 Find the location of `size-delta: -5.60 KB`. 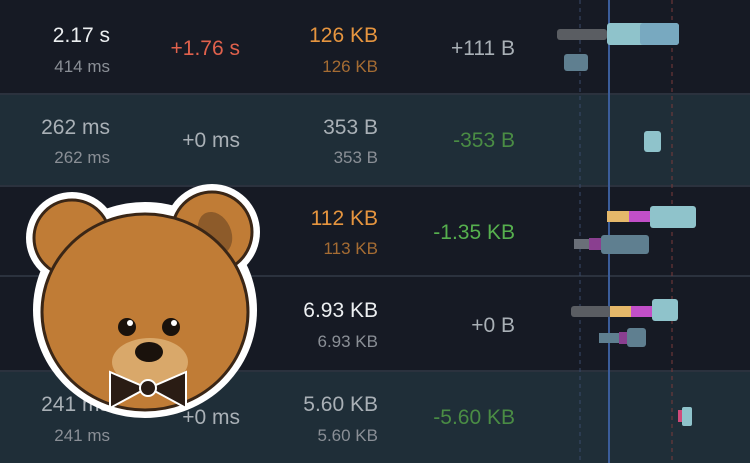

size-delta: -5.60 KB is located at coordinates (474, 417).